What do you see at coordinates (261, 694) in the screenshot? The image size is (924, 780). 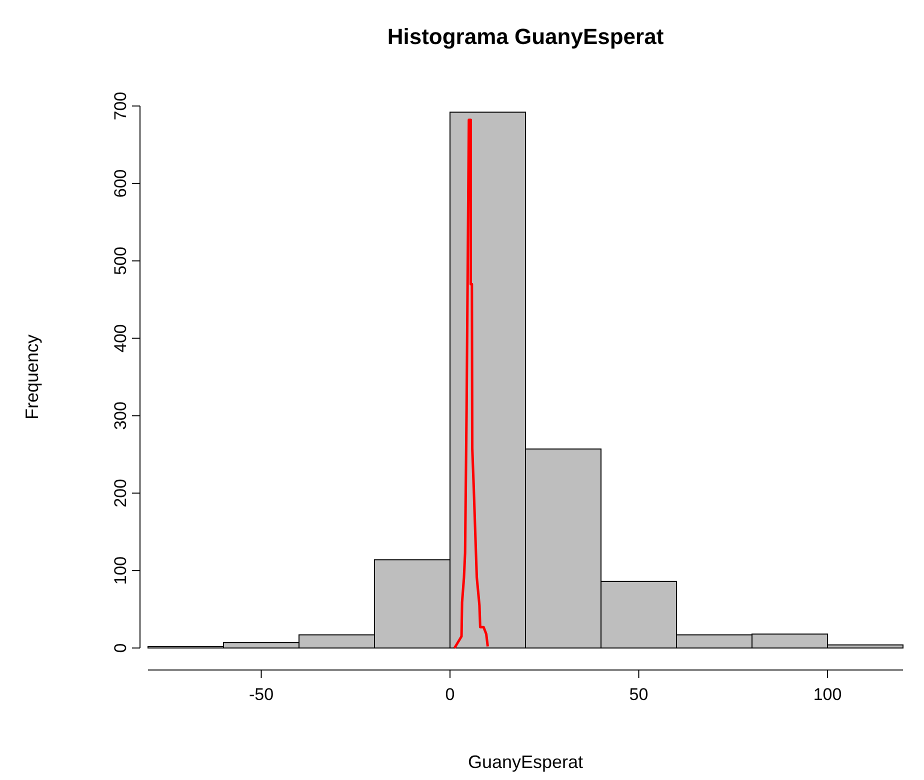 I see `x-tick-label: -50` at bounding box center [261, 694].